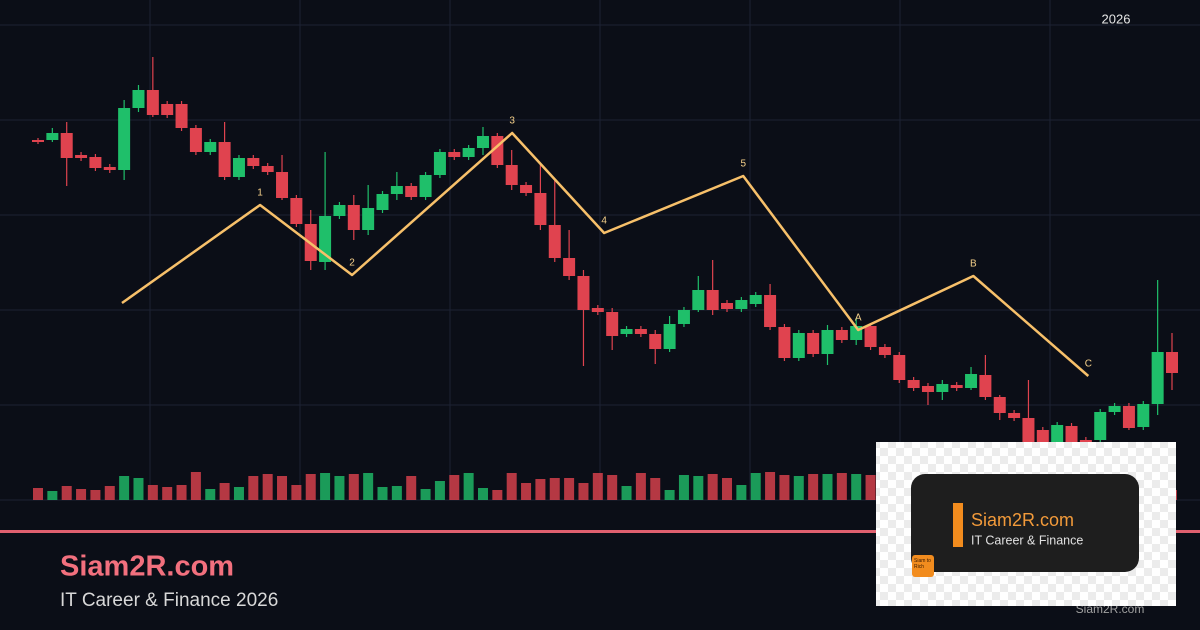 This screenshot has width=1200, height=630. Describe the element at coordinates (352, 263) in the screenshot. I see `wave-label: 2` at that location.